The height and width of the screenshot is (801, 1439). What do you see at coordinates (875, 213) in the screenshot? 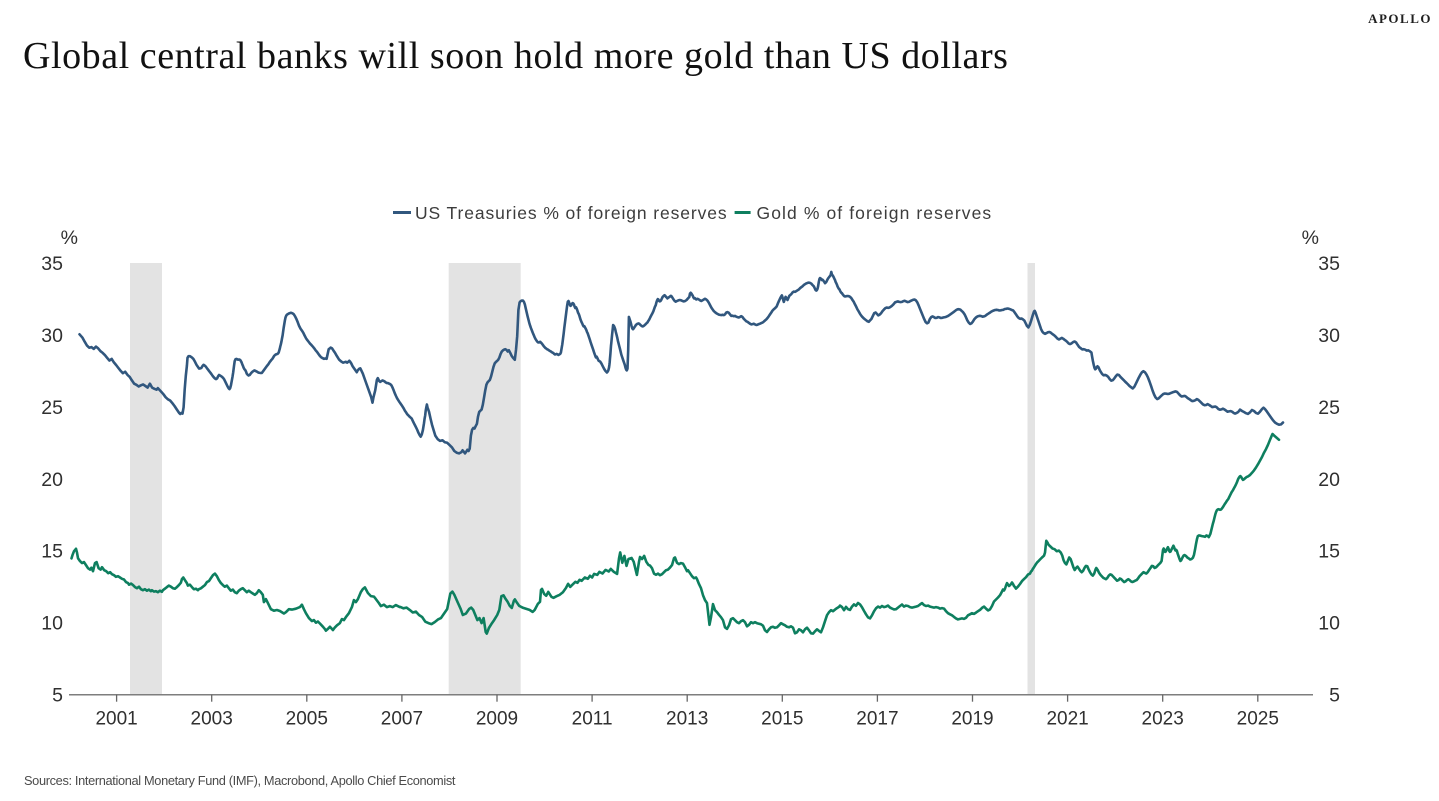
I see `svg-text: Gold % of foreign reserves` at bounding box center [875, 213].